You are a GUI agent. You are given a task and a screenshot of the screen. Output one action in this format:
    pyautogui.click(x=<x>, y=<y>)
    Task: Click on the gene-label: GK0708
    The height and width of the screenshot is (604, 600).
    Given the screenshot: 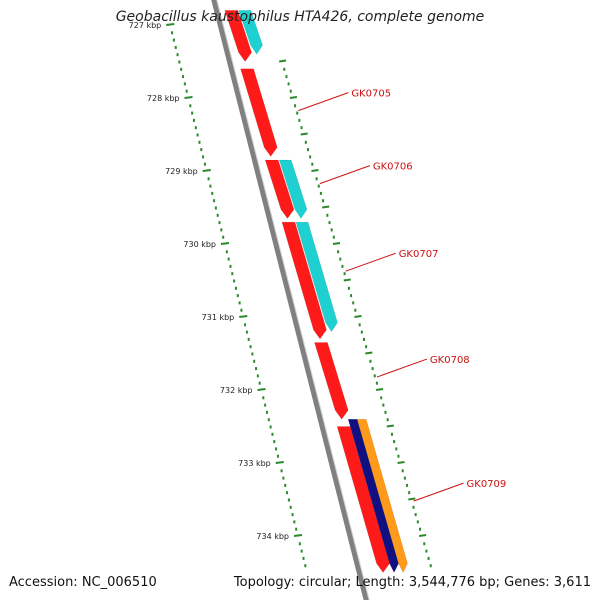 What is the action you would take?
    pyautogui.click(x=450, y=360)
    